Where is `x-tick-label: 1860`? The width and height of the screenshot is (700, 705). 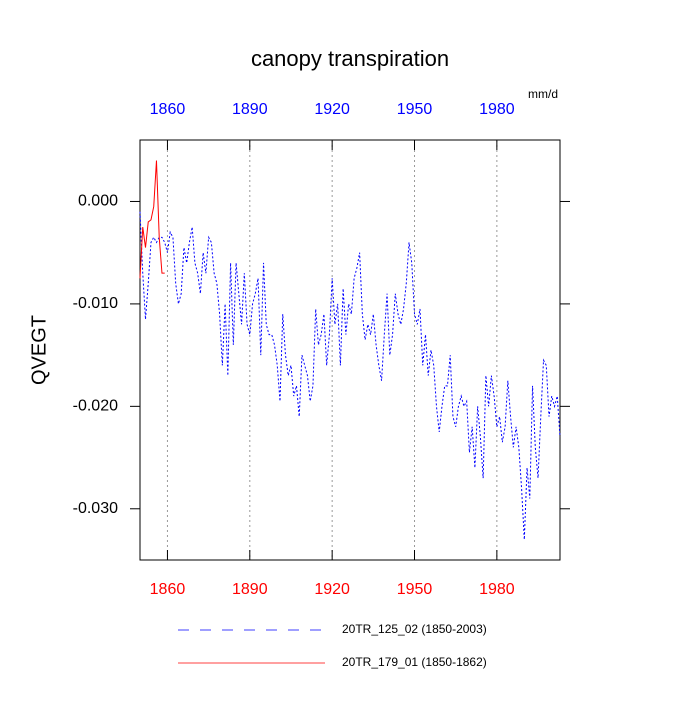 x-tick-label: 1860 is located at coordinates (168, 589).